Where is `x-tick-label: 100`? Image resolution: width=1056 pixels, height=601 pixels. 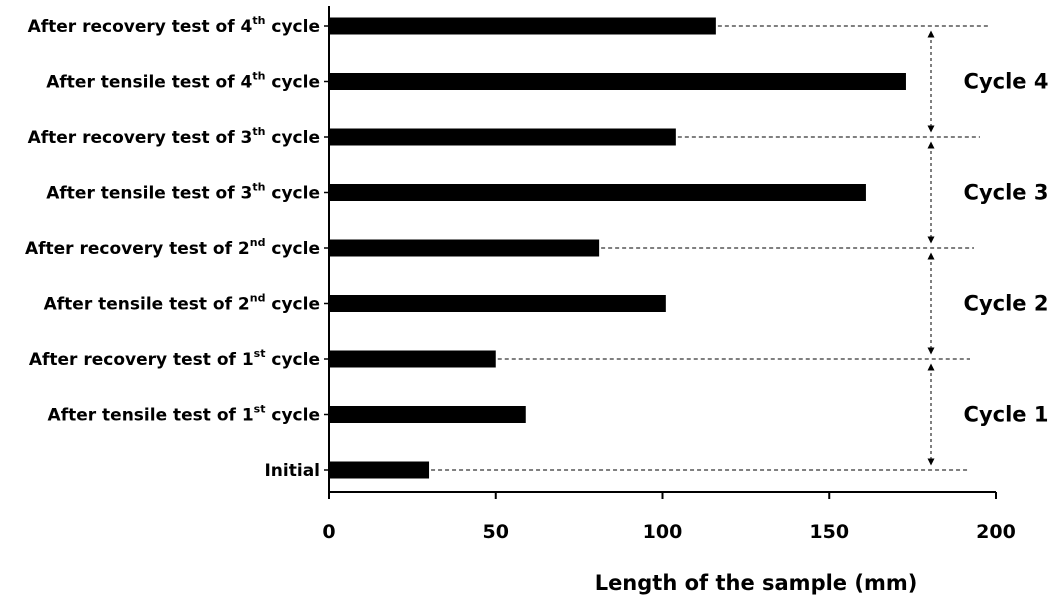
x-tick-label: 100 is located at coordinates (663, 532).